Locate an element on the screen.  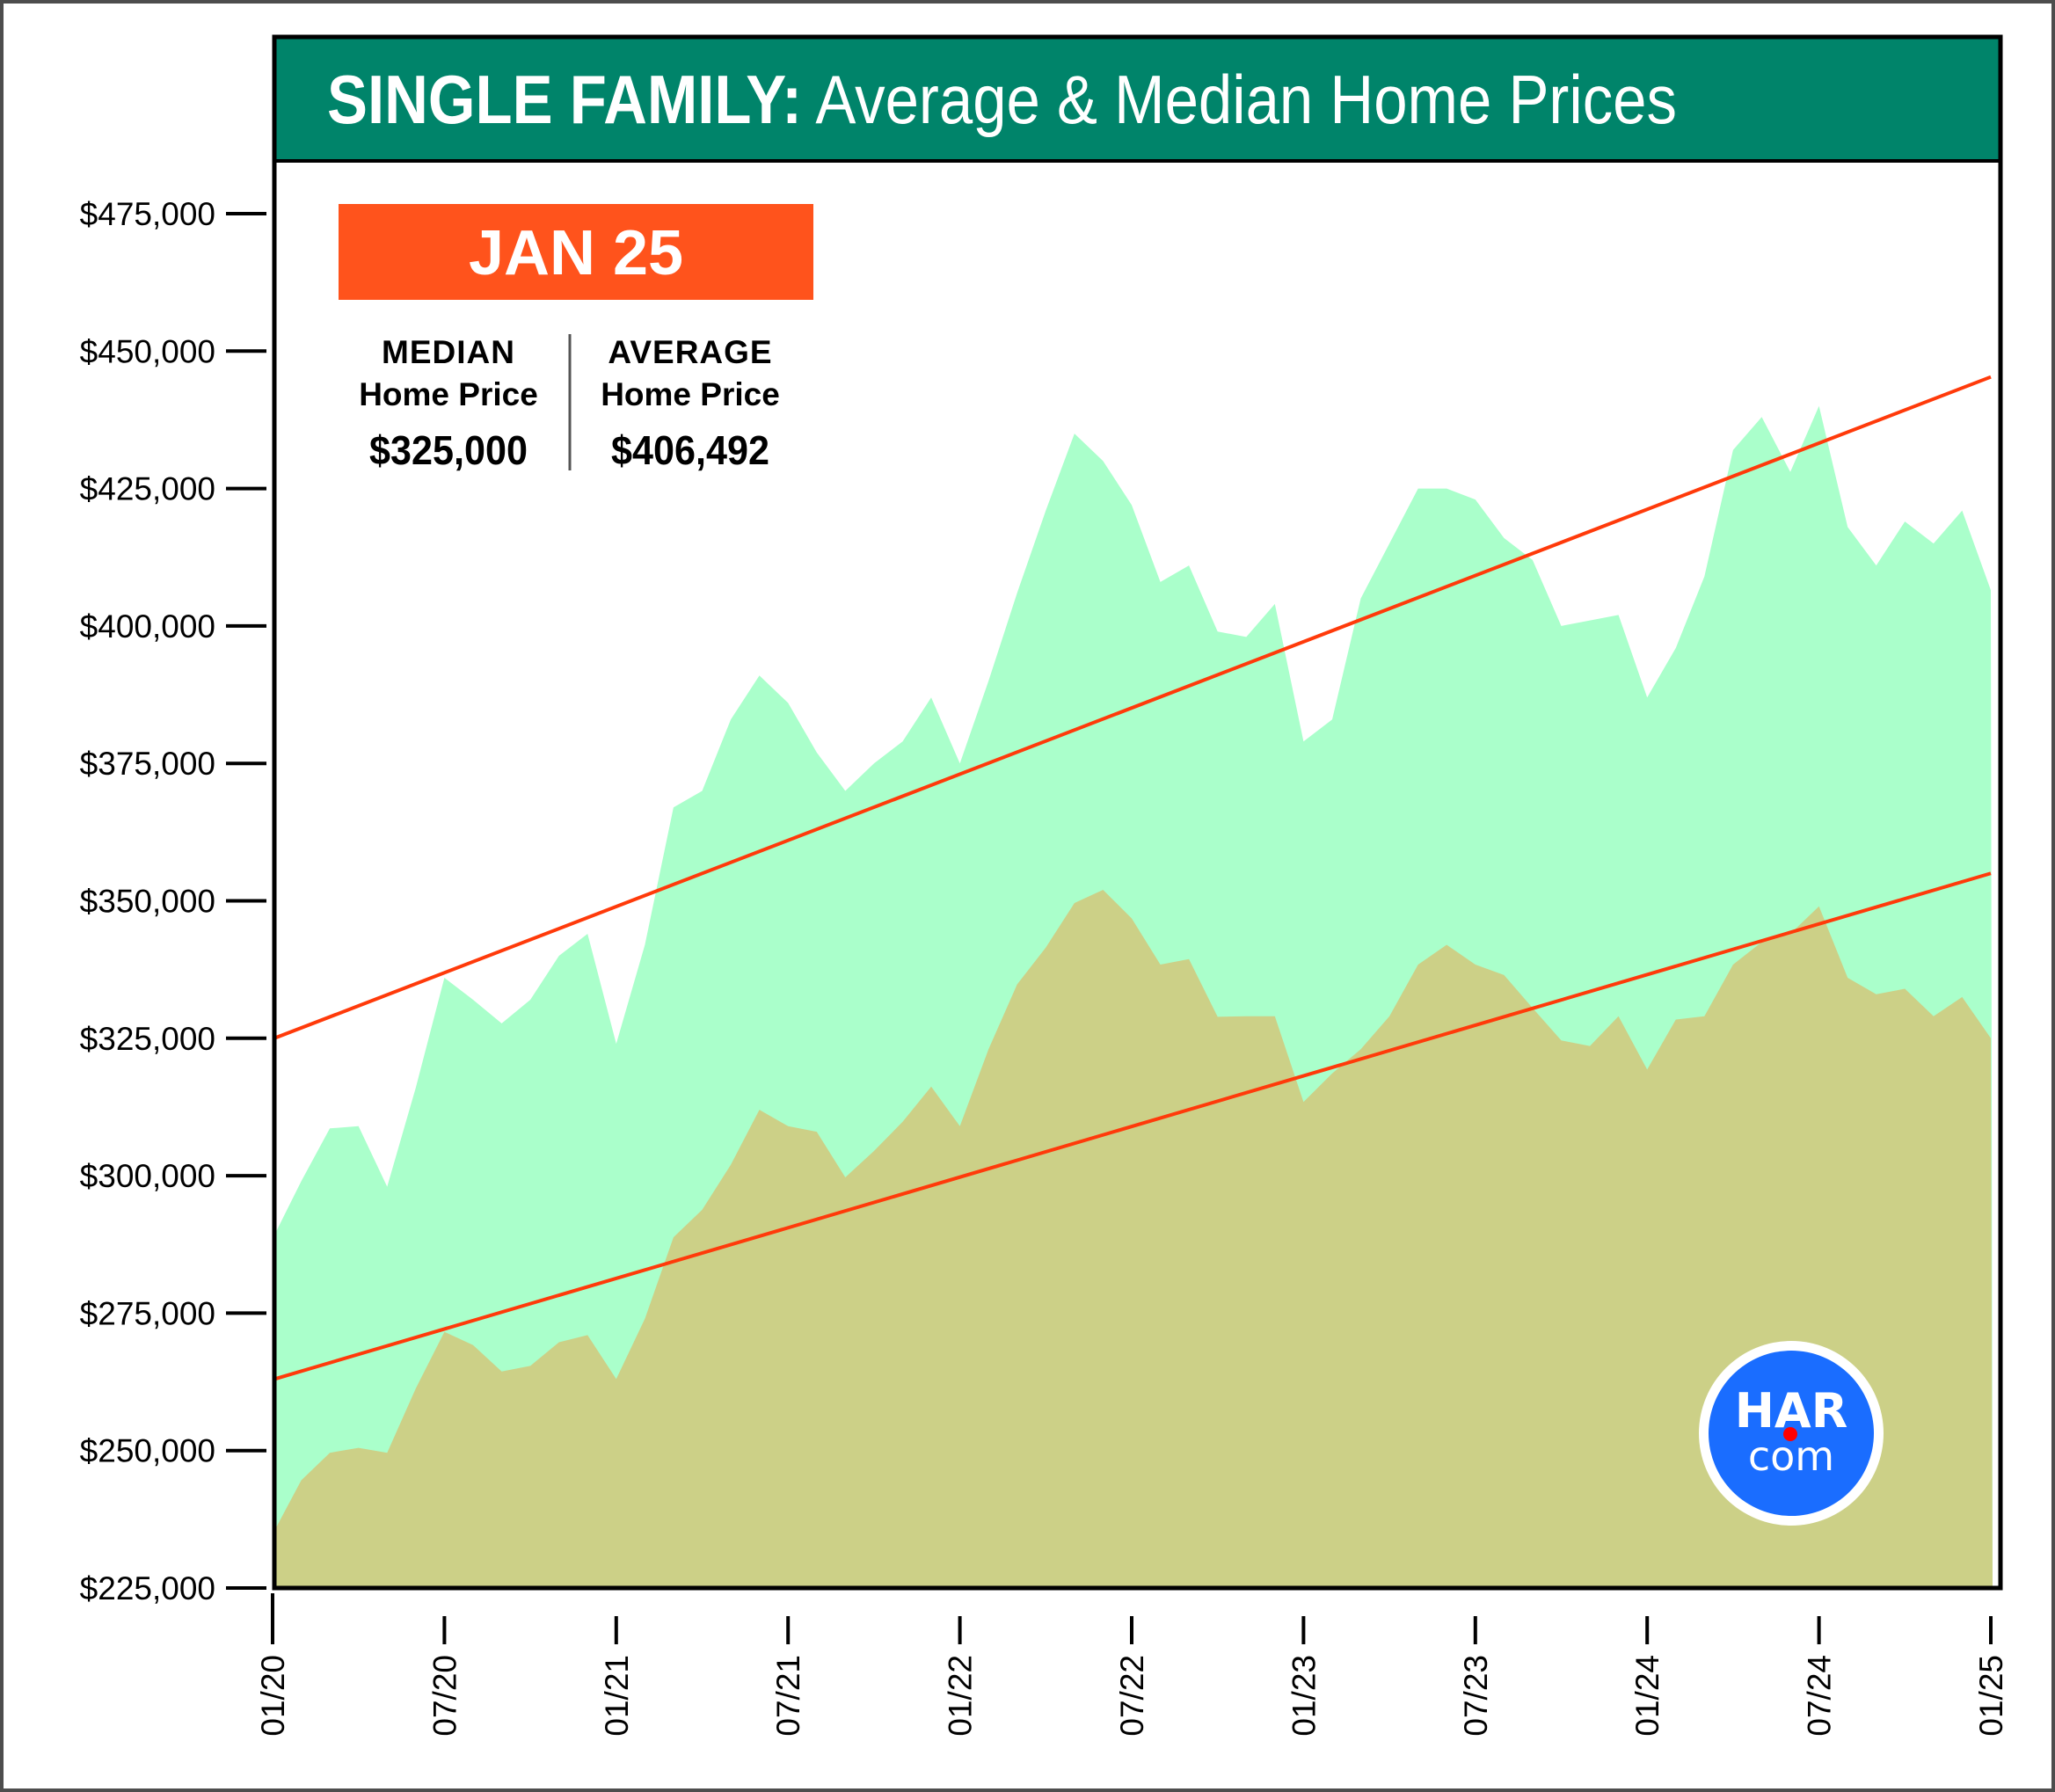
y-tick-label: $300,000 is located at coordinates (147, 1176).